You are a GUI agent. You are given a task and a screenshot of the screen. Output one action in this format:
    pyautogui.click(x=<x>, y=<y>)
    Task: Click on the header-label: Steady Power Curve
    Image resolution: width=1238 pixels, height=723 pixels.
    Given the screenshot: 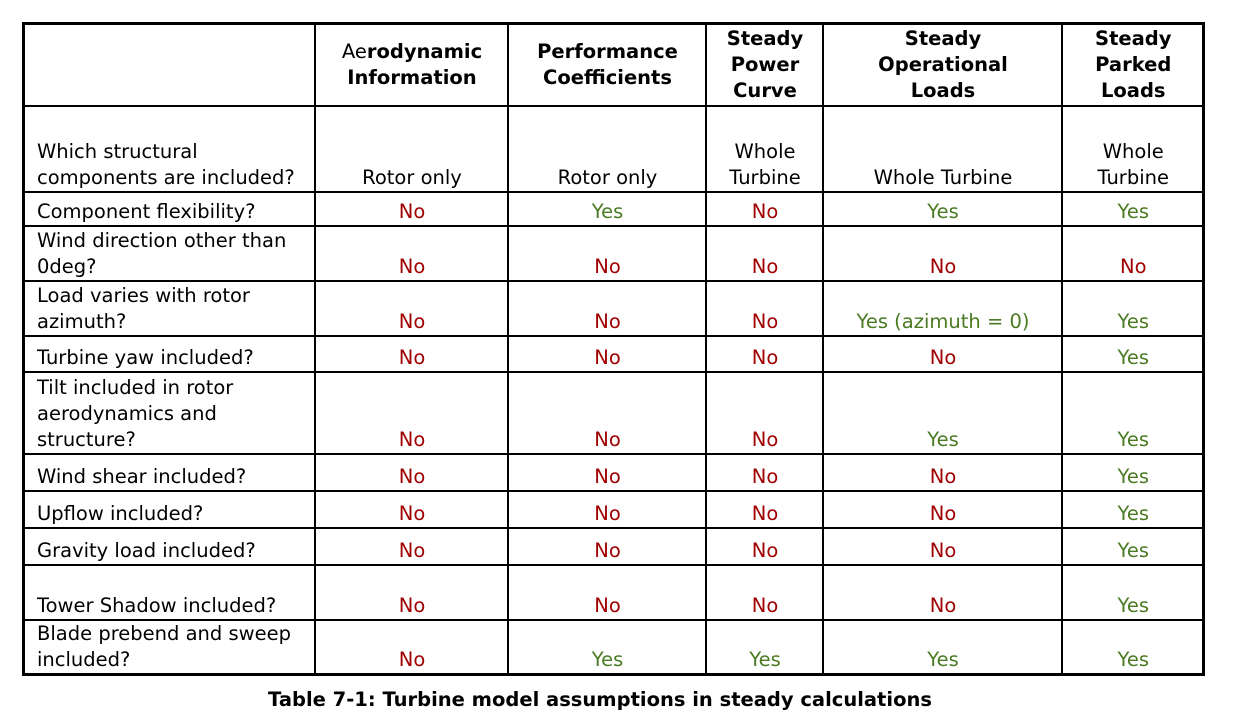 What is the action you would take?
    pyautogui.click(x=765, y=64)
    